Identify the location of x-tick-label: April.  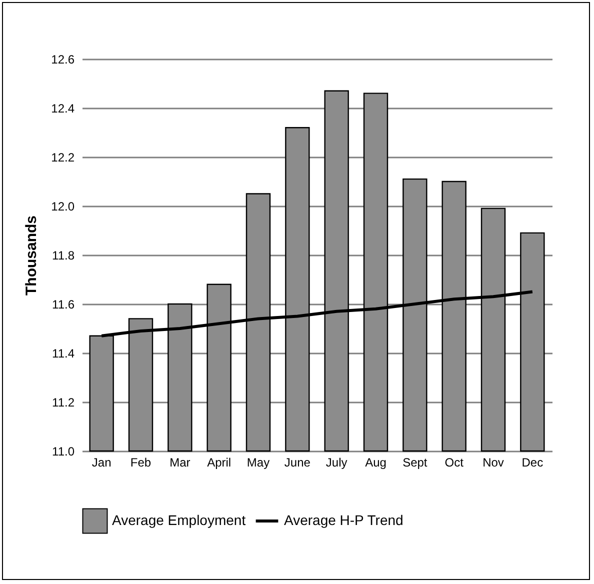
(219, 463).